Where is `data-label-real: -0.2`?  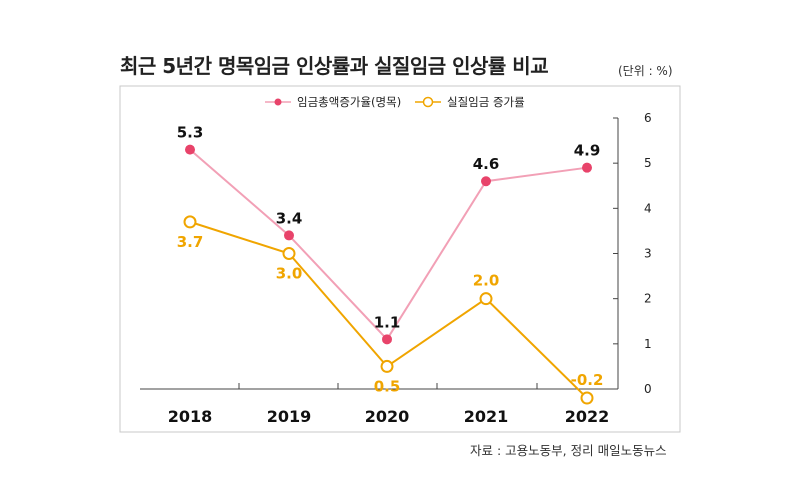 data-label-real: -0.2 is located at coordinates (587, 380).